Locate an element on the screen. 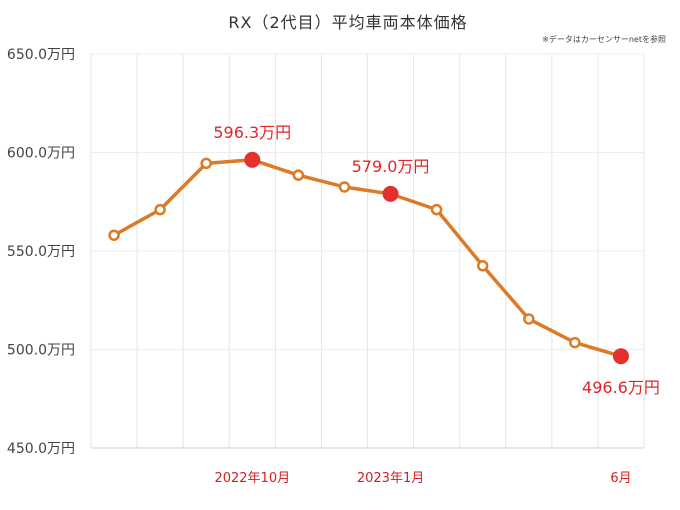 This screenshot has width=680, height=510. x-axis: 2022年10月 2023年1月 6月 is located at coordinates (422, 478).